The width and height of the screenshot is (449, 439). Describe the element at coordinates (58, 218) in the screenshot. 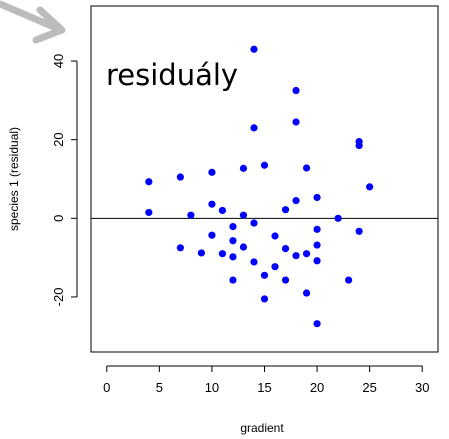

I see `y-tick-label: 0` at that location.